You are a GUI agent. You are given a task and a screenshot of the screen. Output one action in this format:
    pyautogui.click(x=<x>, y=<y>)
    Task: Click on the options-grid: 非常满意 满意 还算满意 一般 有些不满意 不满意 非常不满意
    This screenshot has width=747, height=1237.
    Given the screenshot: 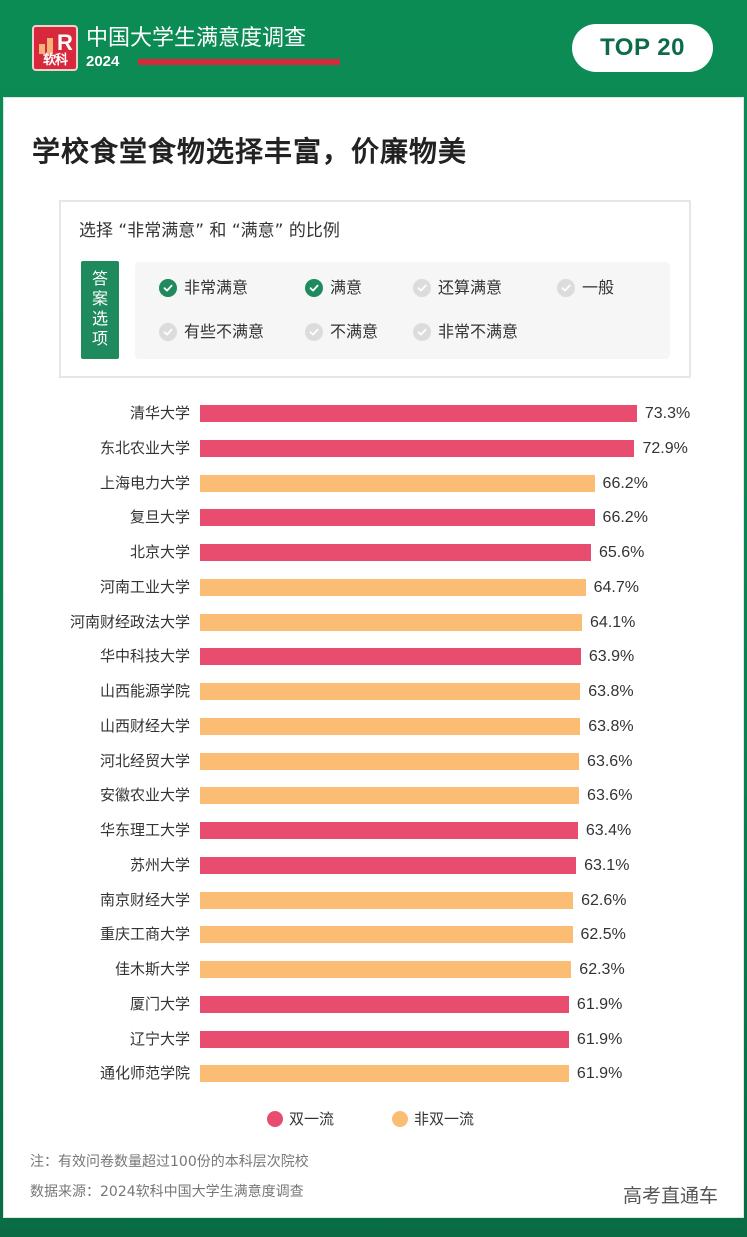 What is the action you would take?
    pyautogui.click(x=402, y=310)
    